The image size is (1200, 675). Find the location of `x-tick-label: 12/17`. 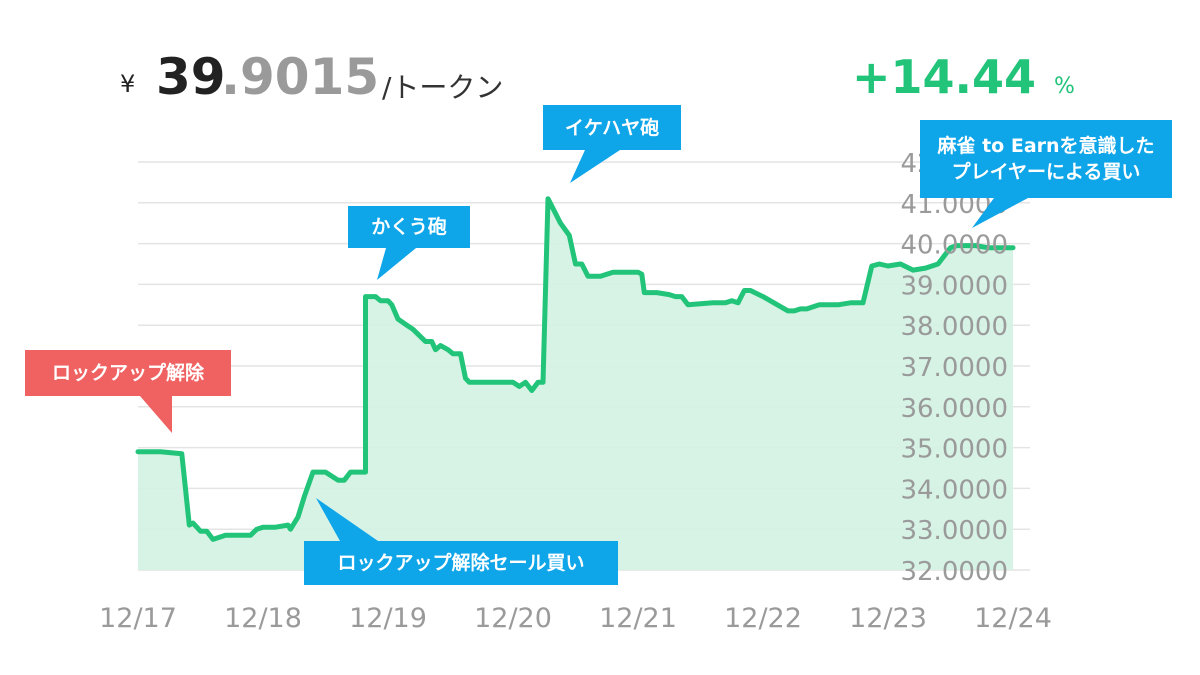

x-tick-label: 12/17 is located at coordinates (138, 618).